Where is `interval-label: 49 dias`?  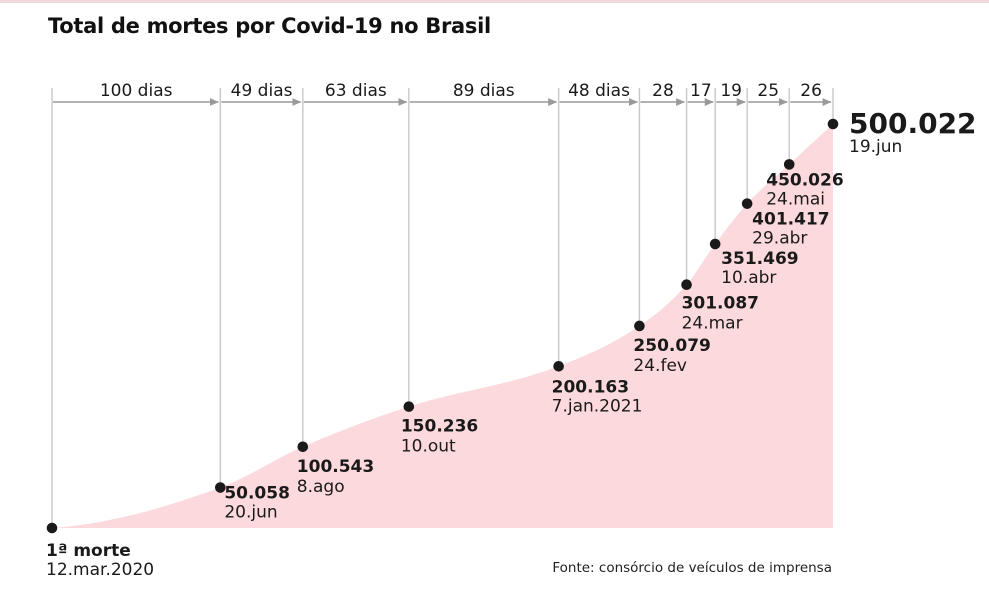
interval-label: 49 dias is located at coordinates (262, 91).